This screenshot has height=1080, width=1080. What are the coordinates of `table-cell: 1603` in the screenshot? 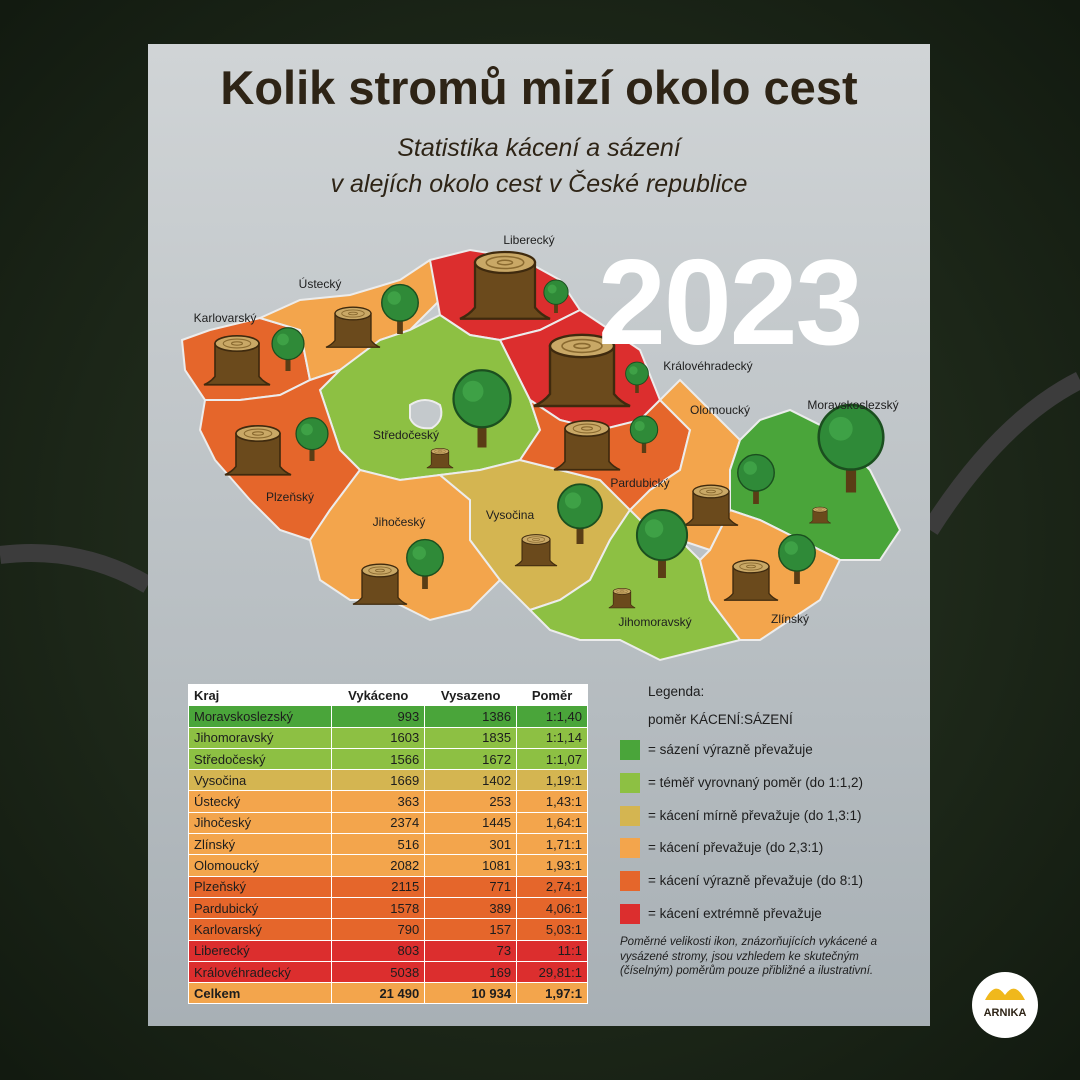 It's located at (378, 737).